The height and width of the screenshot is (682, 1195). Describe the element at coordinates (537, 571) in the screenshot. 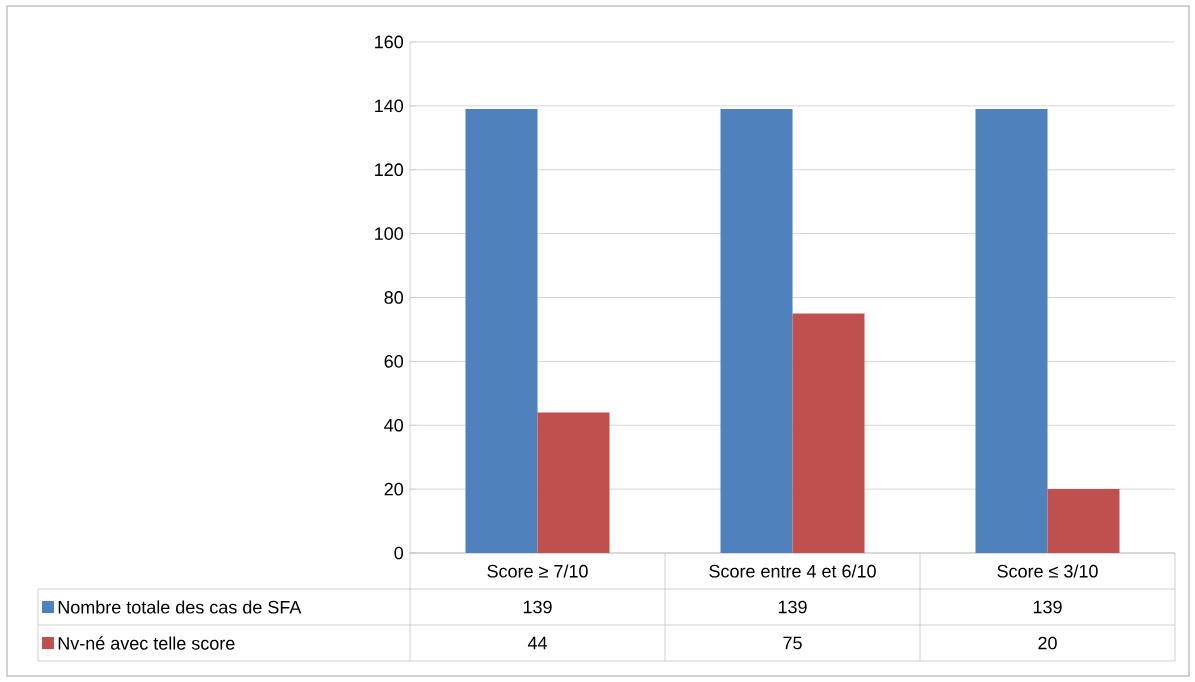

I see `x-tick-label: Score ≥ 7/10` at that location.